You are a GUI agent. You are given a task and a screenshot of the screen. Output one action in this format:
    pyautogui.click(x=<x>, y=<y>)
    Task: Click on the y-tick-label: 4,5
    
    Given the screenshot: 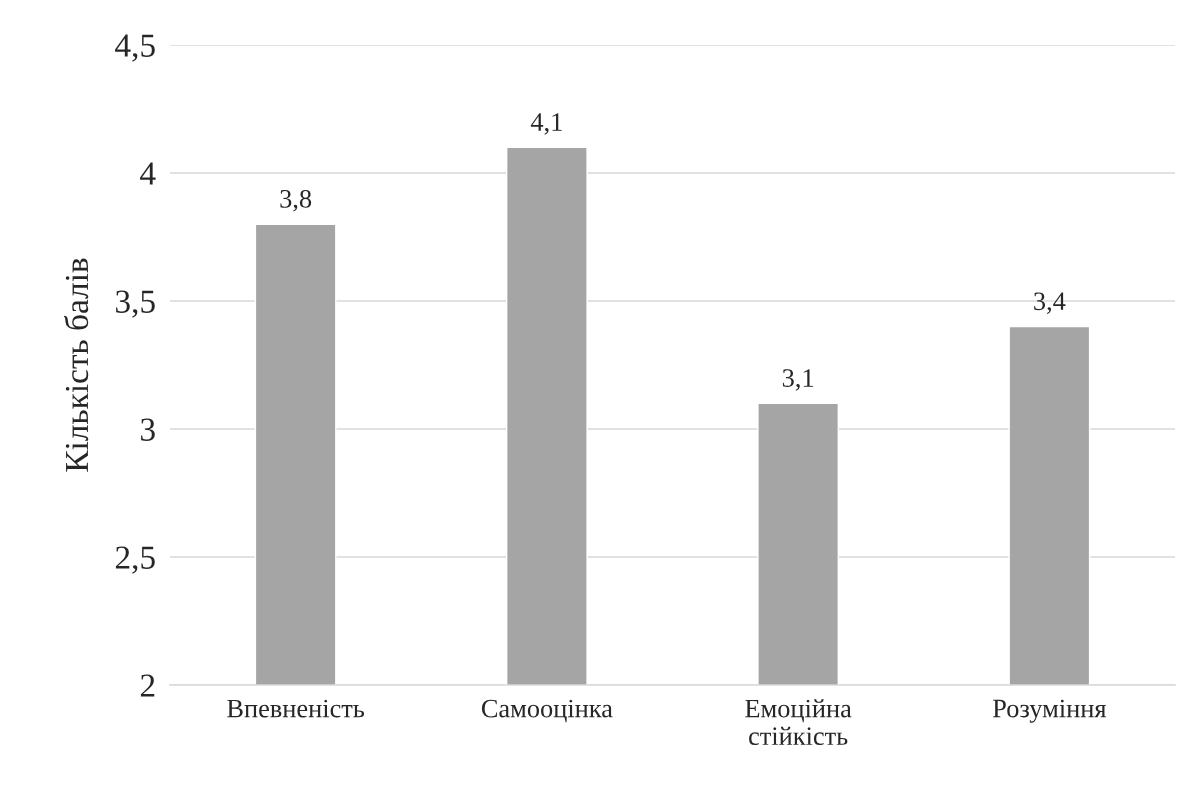 What is the action you would take?
    pyautogui.click(x=135, y=48)
    